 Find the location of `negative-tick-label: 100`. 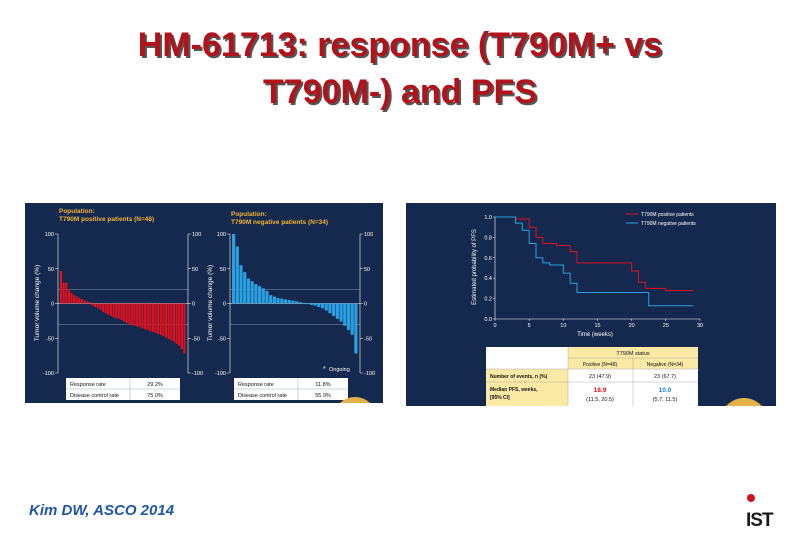

negative-tick-label: 100 is located at coordinates (221, 235).